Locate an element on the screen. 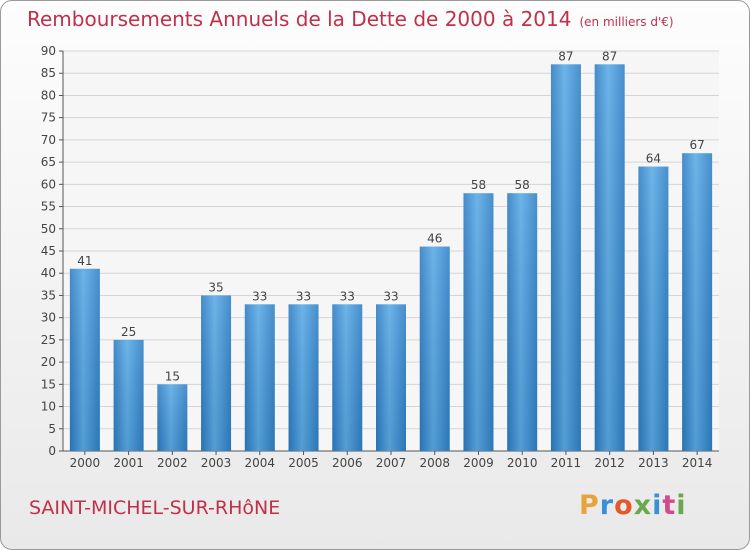  y-tick-label: 75 is located at coordinates (48, 118).